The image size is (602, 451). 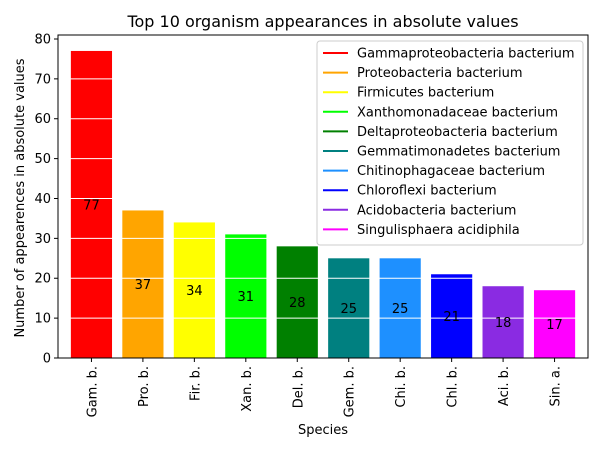 What do you see at coordinates (298, 387) in the screenshot?
I see `x-tick-label: Del. b.` at bounding box center [298, 387].